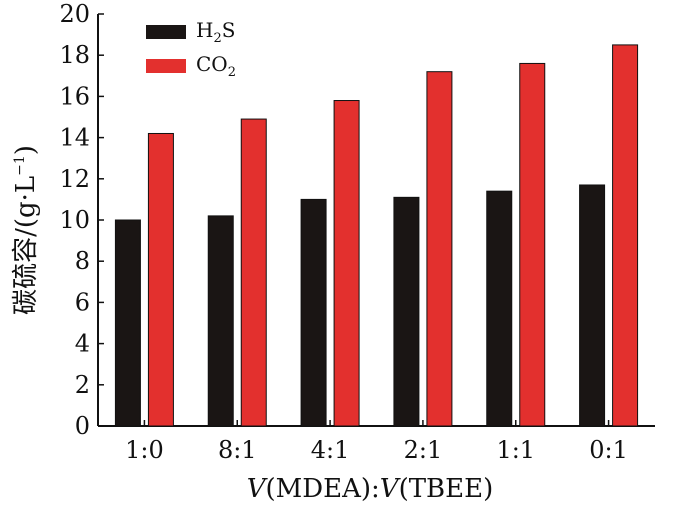  What do you see at coordinates (423, 450) in the screenshot?
I see `x-category-label: 2:1` at bounding box center [423, 450].